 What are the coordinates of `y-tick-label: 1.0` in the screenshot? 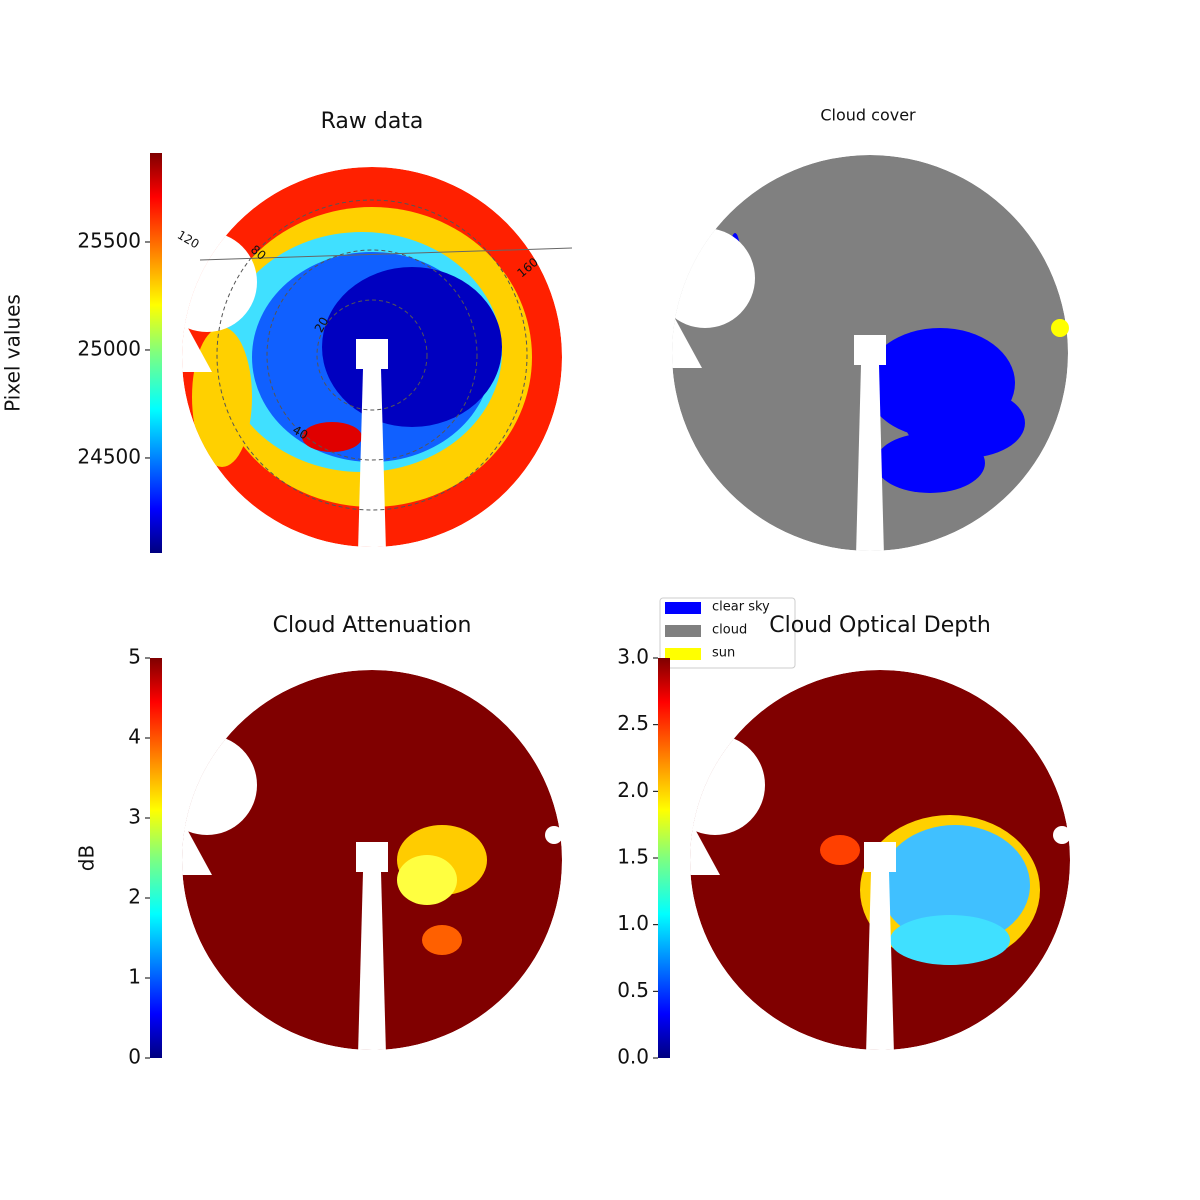 It's located at (633, 923).